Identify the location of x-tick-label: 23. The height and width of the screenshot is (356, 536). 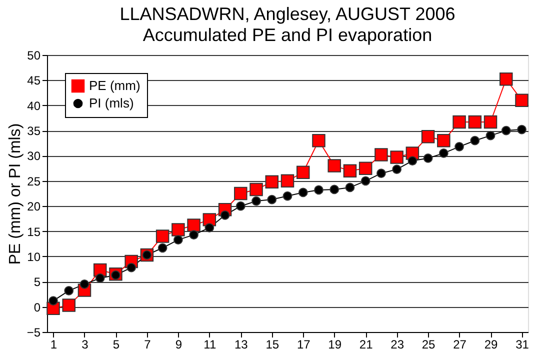
(397, 345).